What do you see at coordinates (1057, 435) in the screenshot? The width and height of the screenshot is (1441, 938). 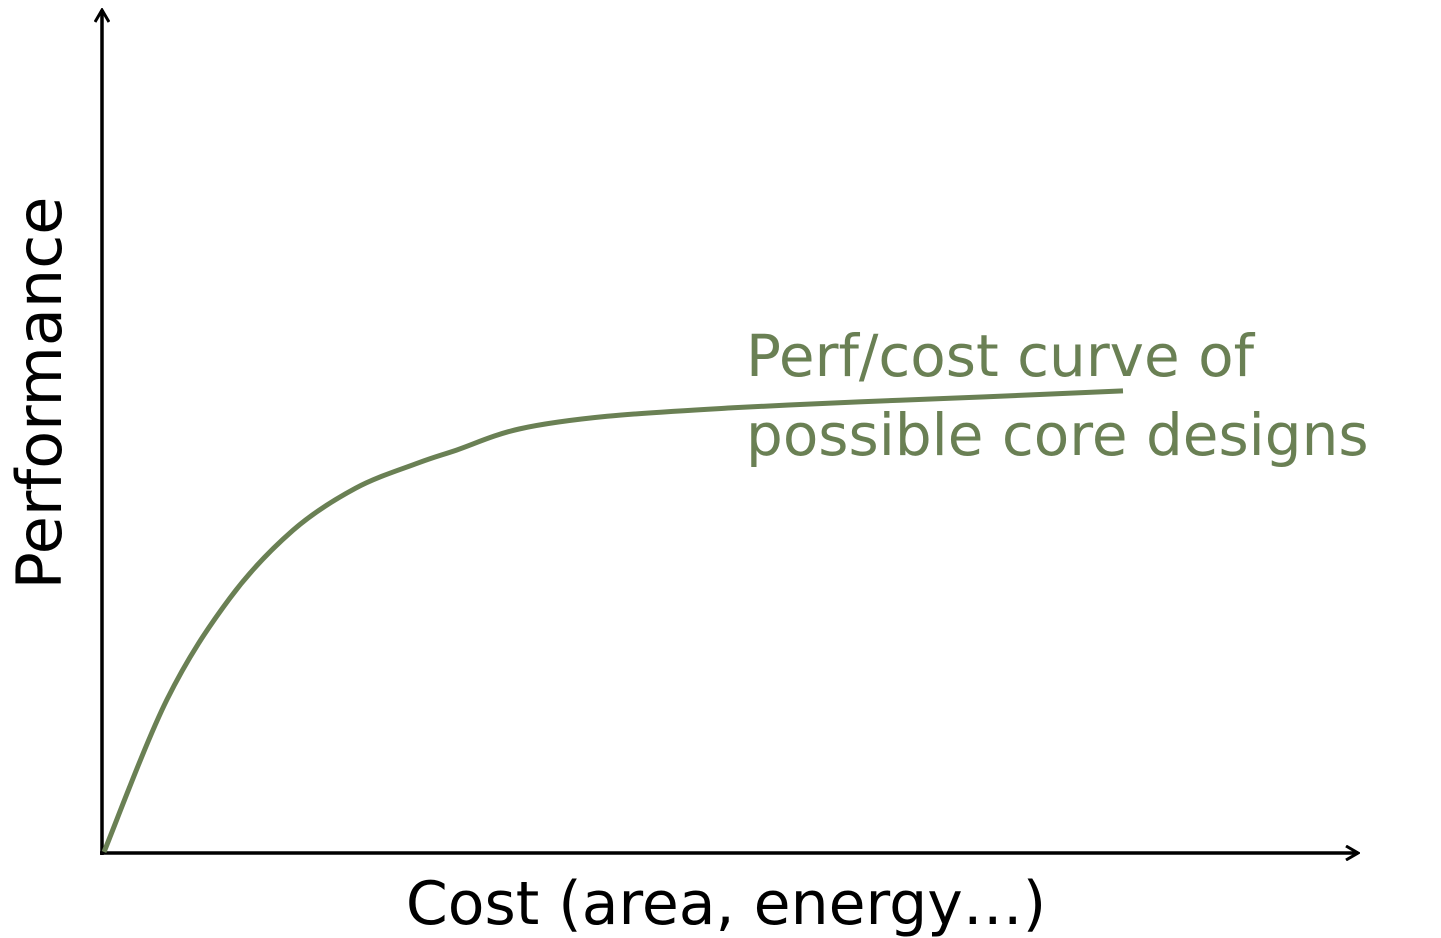 I see `curve-annotation-line-2: possible core designs` at bounding box center [1057, 435].